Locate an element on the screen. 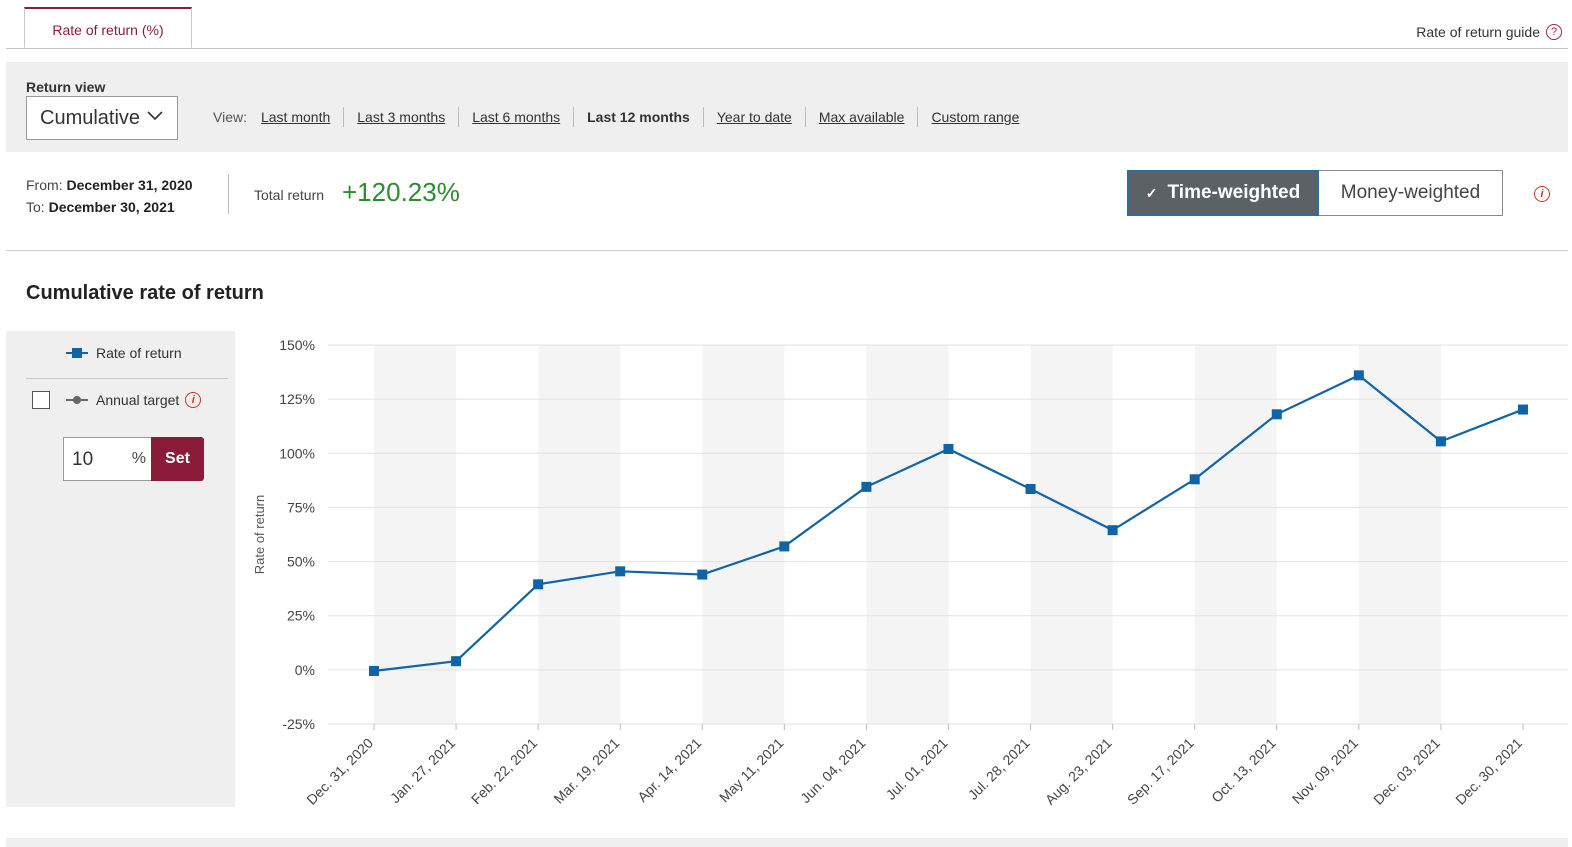  target-marker-icon is located at coordinates (77, 400).